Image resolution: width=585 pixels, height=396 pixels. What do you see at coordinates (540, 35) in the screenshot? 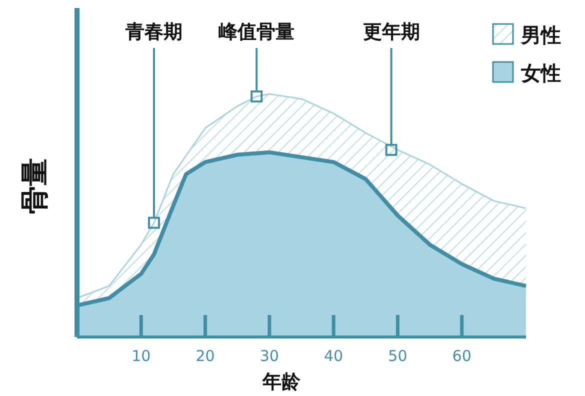
I see `legend-label: 男性` at bounding box center [540, 35].